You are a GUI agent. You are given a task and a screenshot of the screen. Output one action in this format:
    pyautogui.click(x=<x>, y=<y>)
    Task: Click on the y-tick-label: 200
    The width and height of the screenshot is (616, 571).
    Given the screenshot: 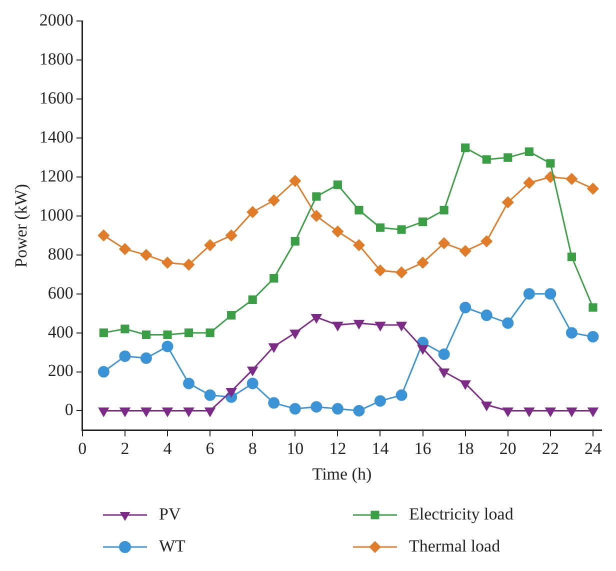 What is the action you would take?
    pyautogui.click(x=61, y=370)
    